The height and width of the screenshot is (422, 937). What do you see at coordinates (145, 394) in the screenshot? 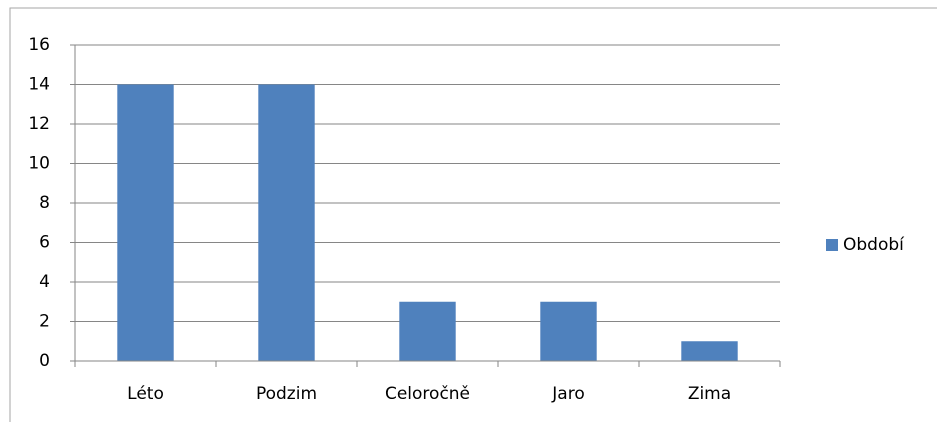
I see `x-tick-label: Léto` at bounding box center [145, 394].